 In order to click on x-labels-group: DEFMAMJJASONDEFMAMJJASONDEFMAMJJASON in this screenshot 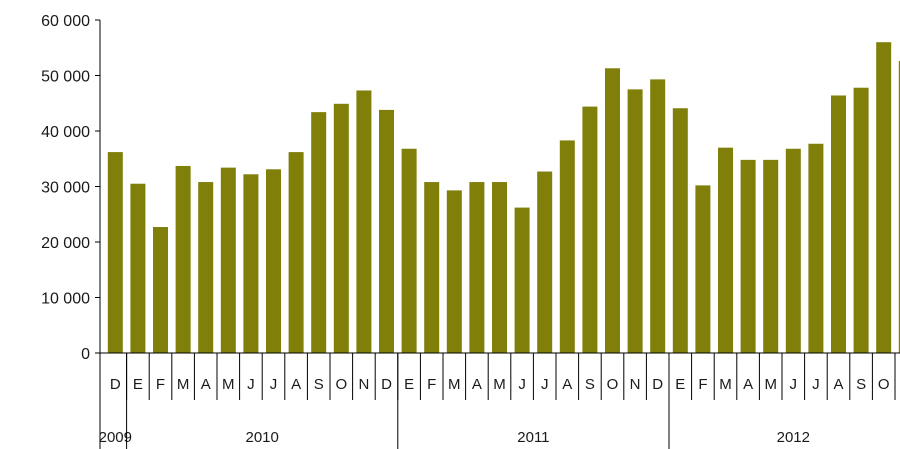, I will do `click(503, 376)`.